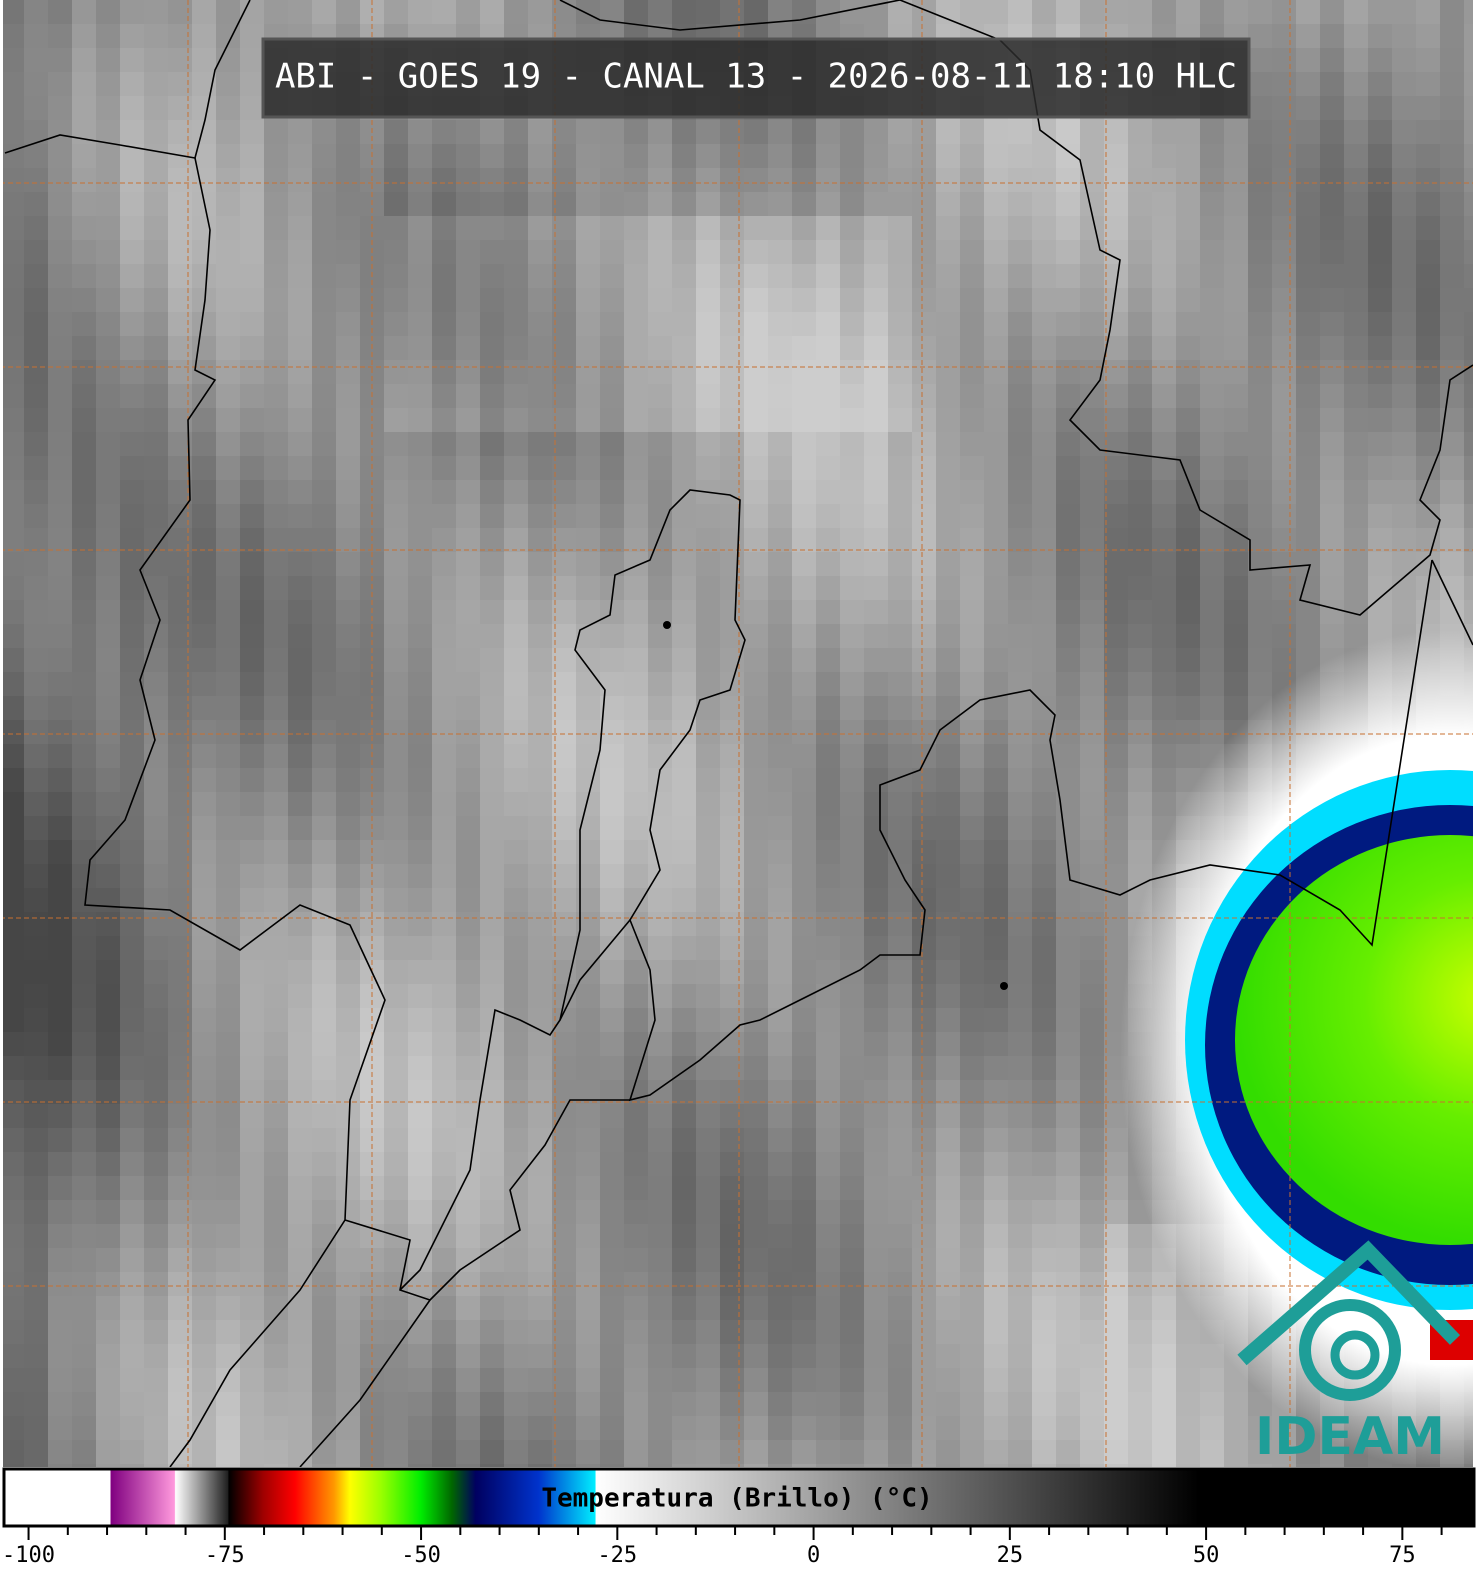  I want to click on tick-label: -50, so click(421, 1555).